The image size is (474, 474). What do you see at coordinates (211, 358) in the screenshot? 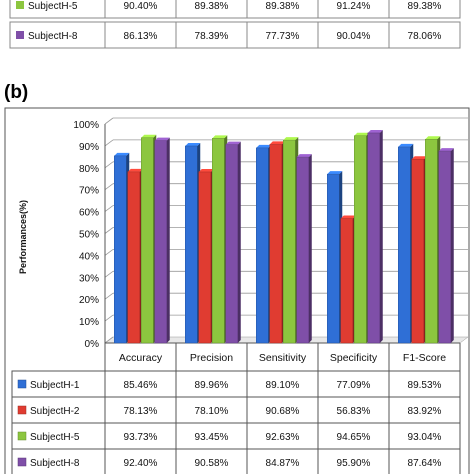
I see `x-category-label: Precision` at bounding box center [211, 358].